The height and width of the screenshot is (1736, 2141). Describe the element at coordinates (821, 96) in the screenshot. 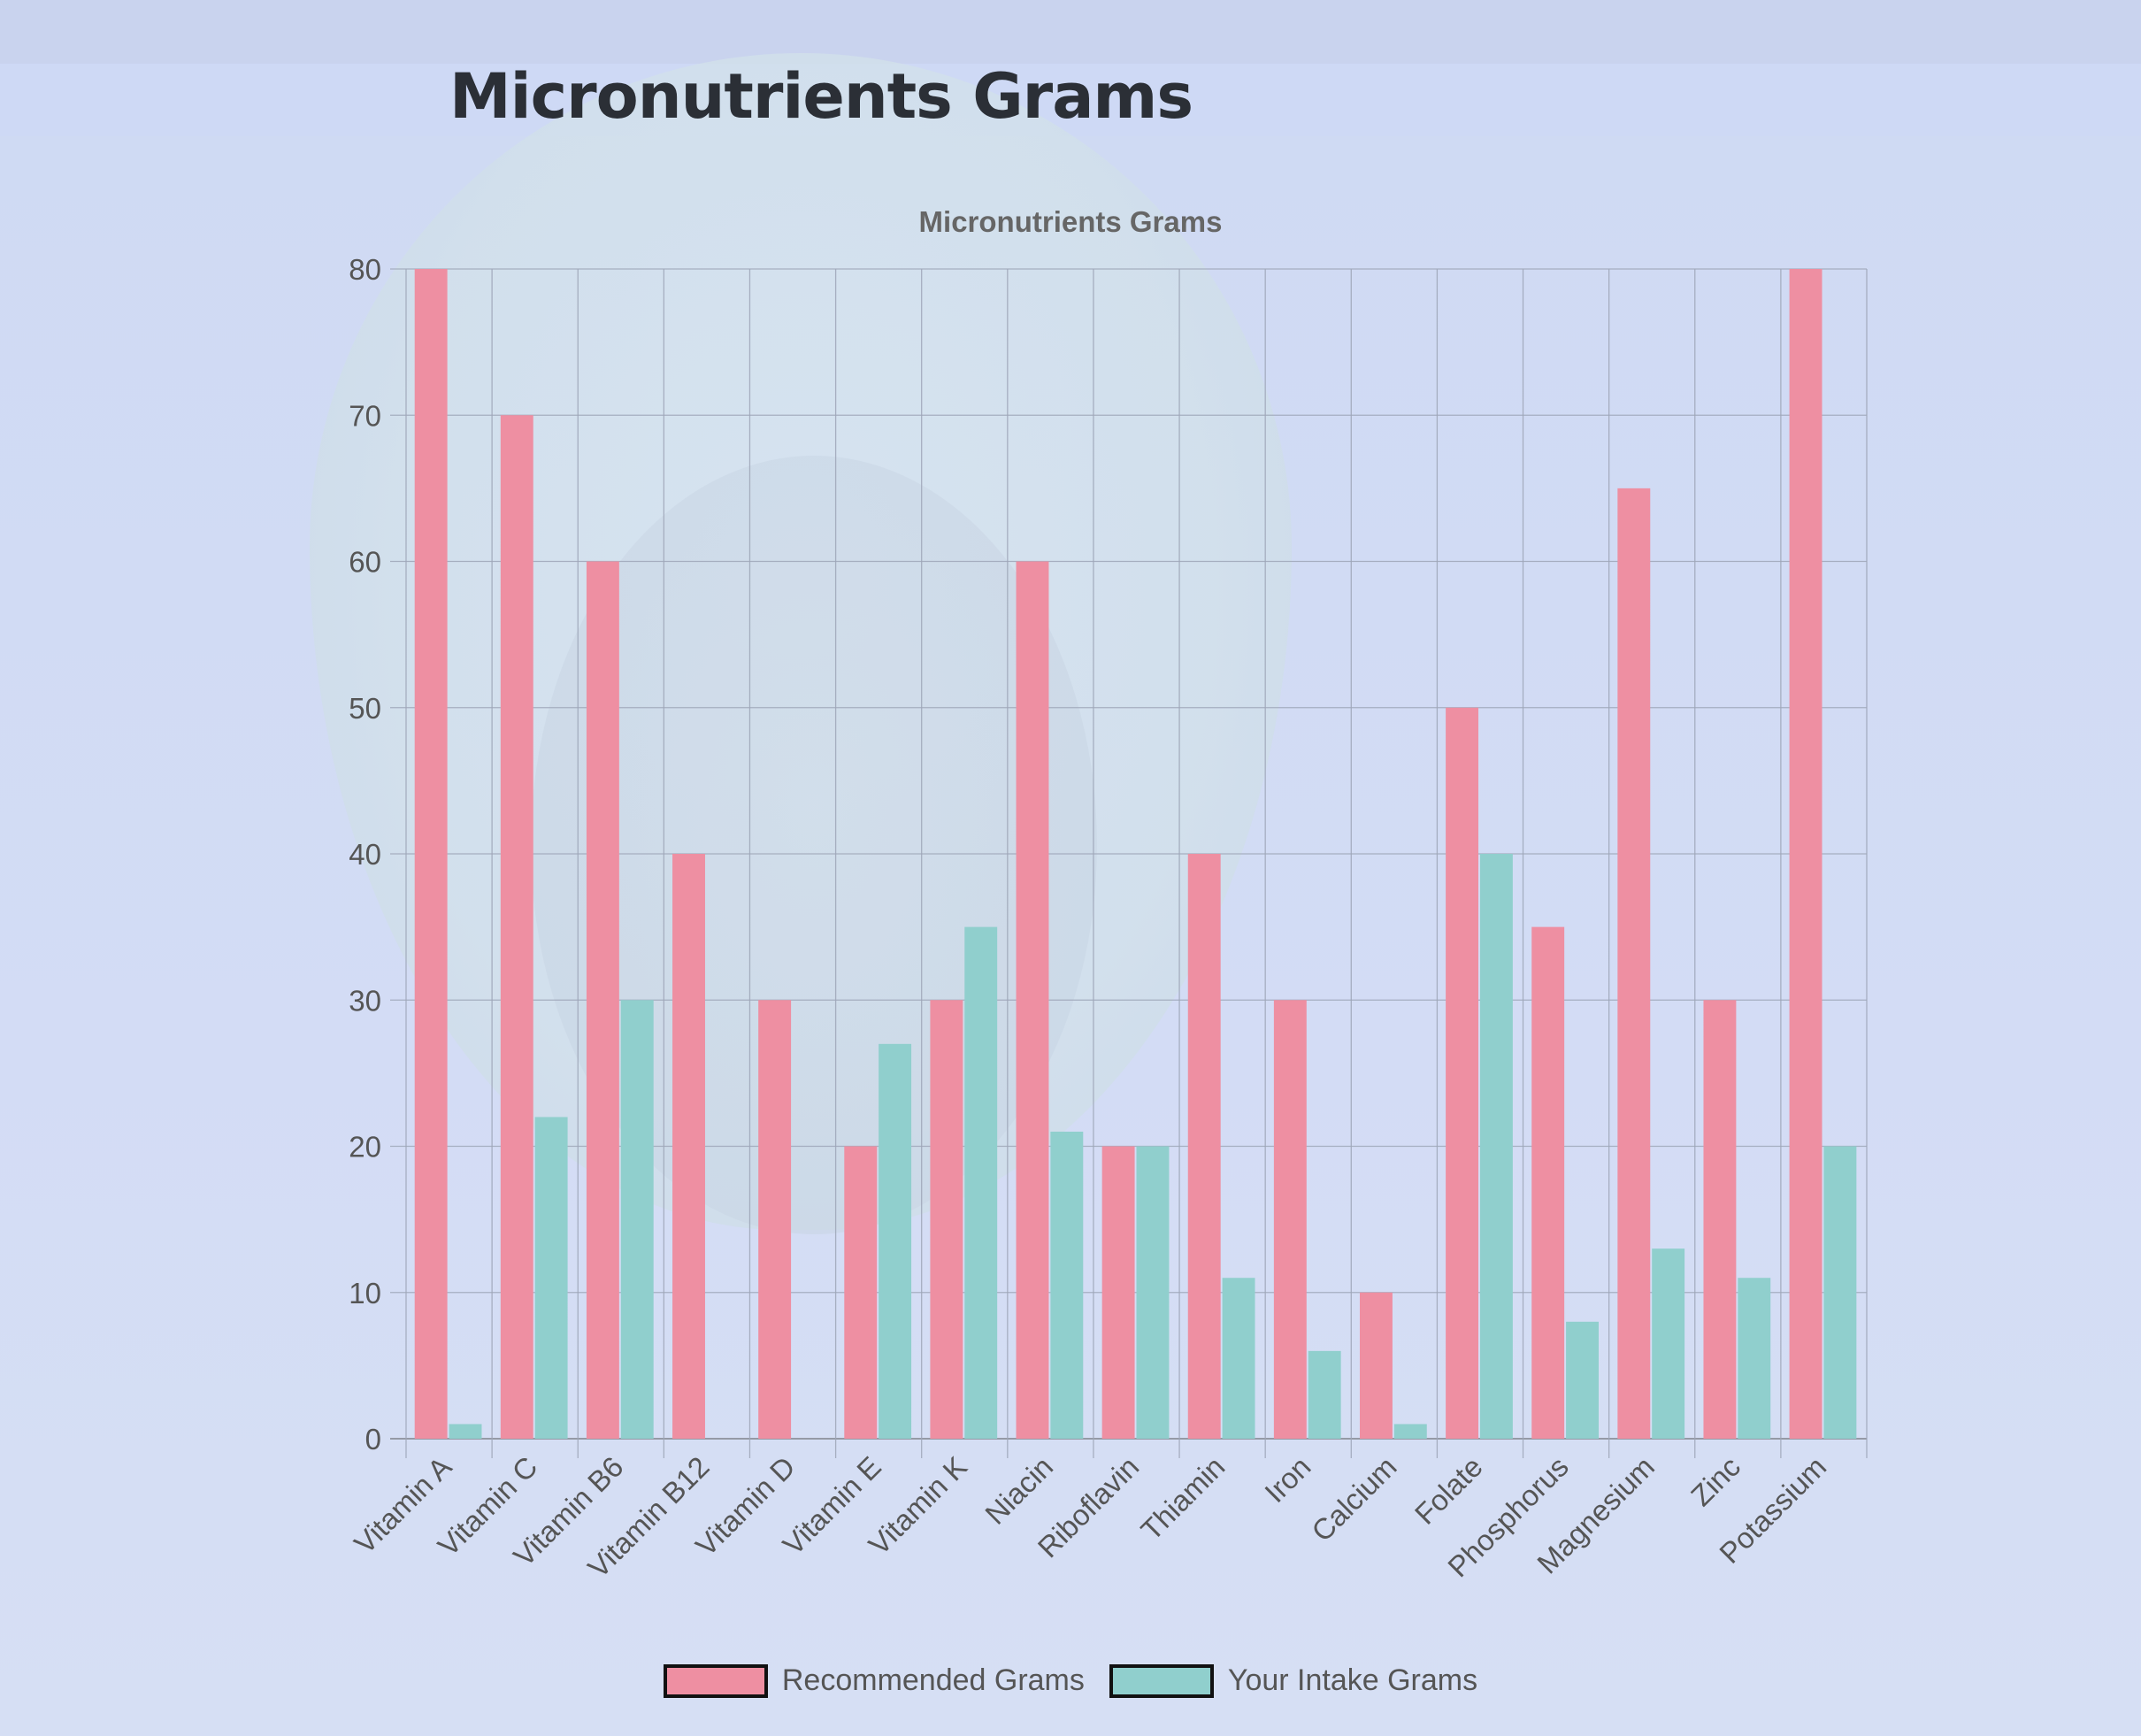

I see `page-title: Micronutrients Grams` at that location.